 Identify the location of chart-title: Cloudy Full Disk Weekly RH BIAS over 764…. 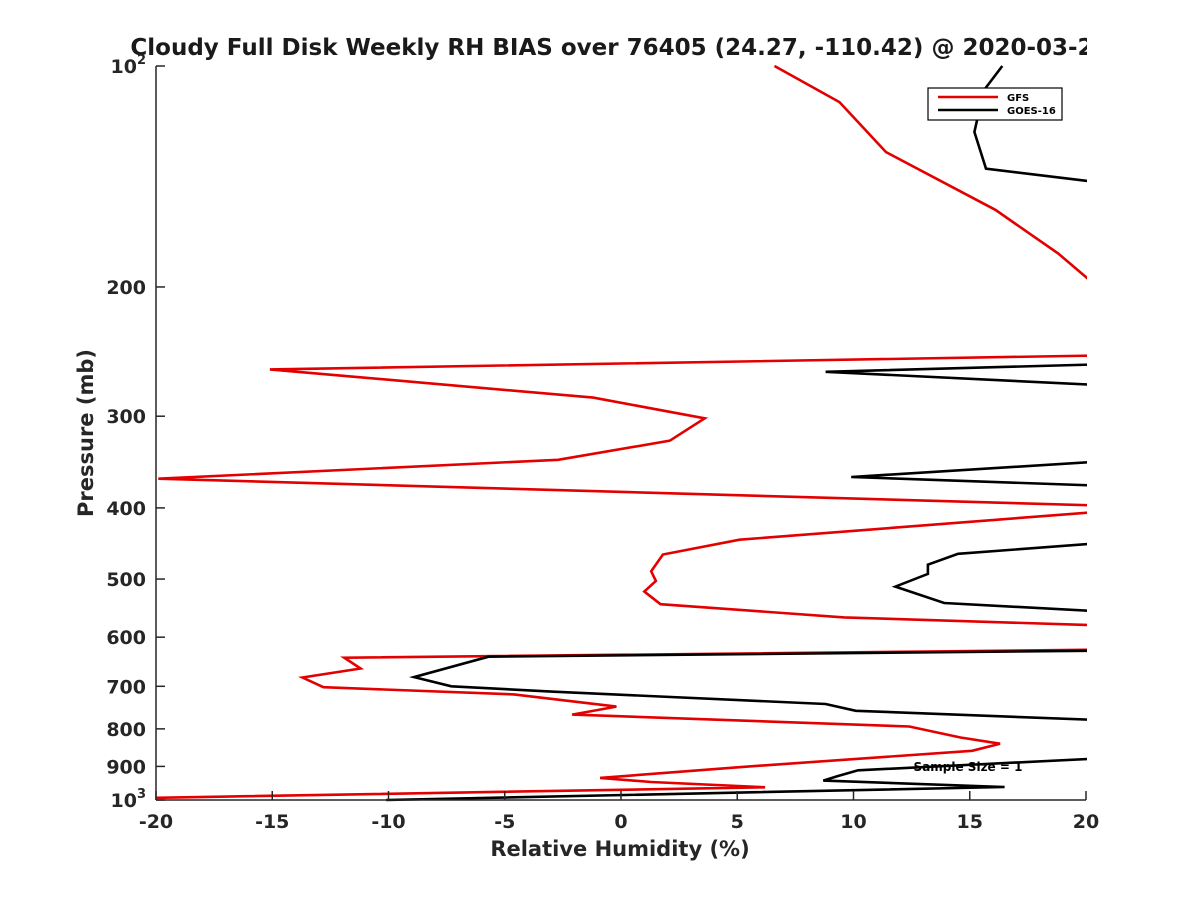
(619, 48).